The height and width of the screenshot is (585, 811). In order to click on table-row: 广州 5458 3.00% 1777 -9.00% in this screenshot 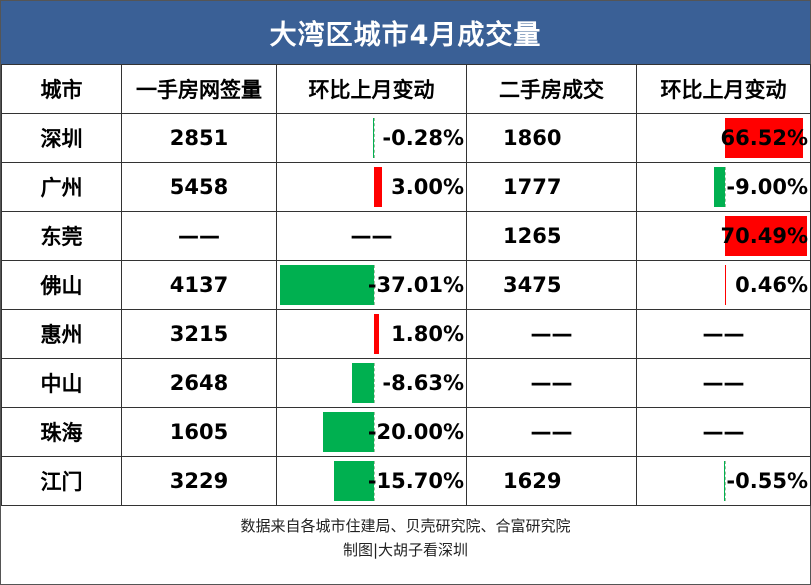, I will do `click(406, 187)`.